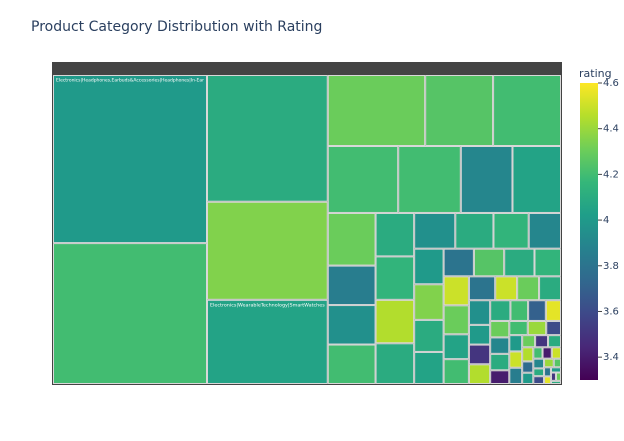  What do you see at coordinates (611, 357) in the screenshot?
I see `colorbar-tick-label: 3.4` at bounding box center [611, 357].